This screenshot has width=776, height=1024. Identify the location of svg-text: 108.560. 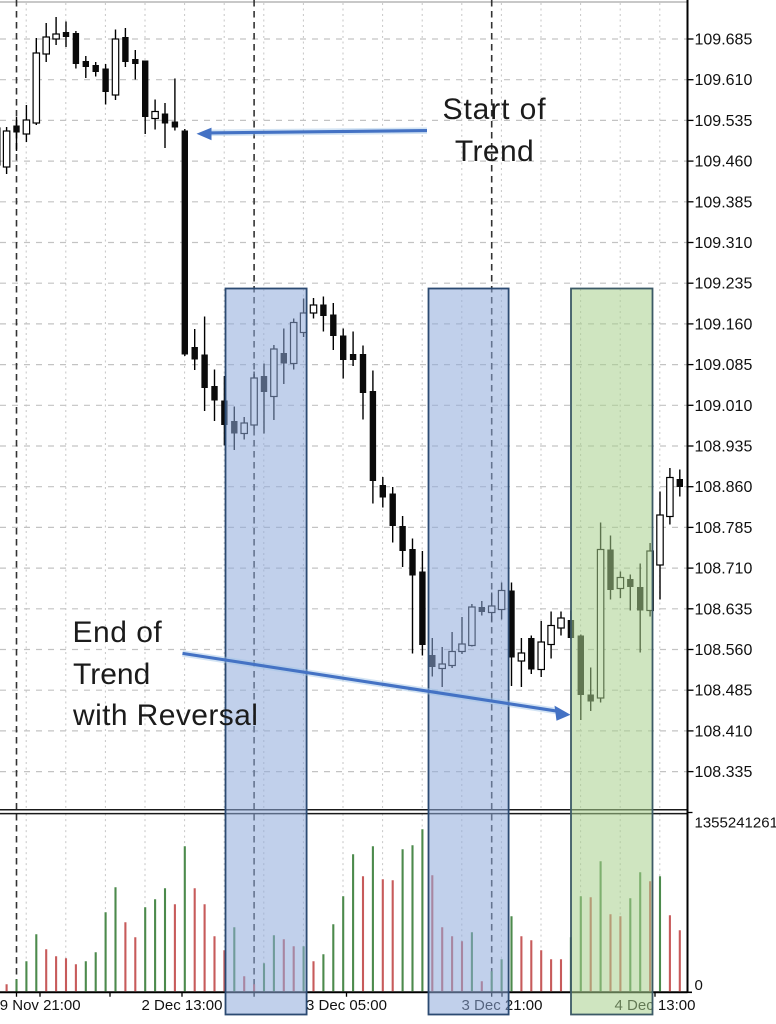
(724, 650).